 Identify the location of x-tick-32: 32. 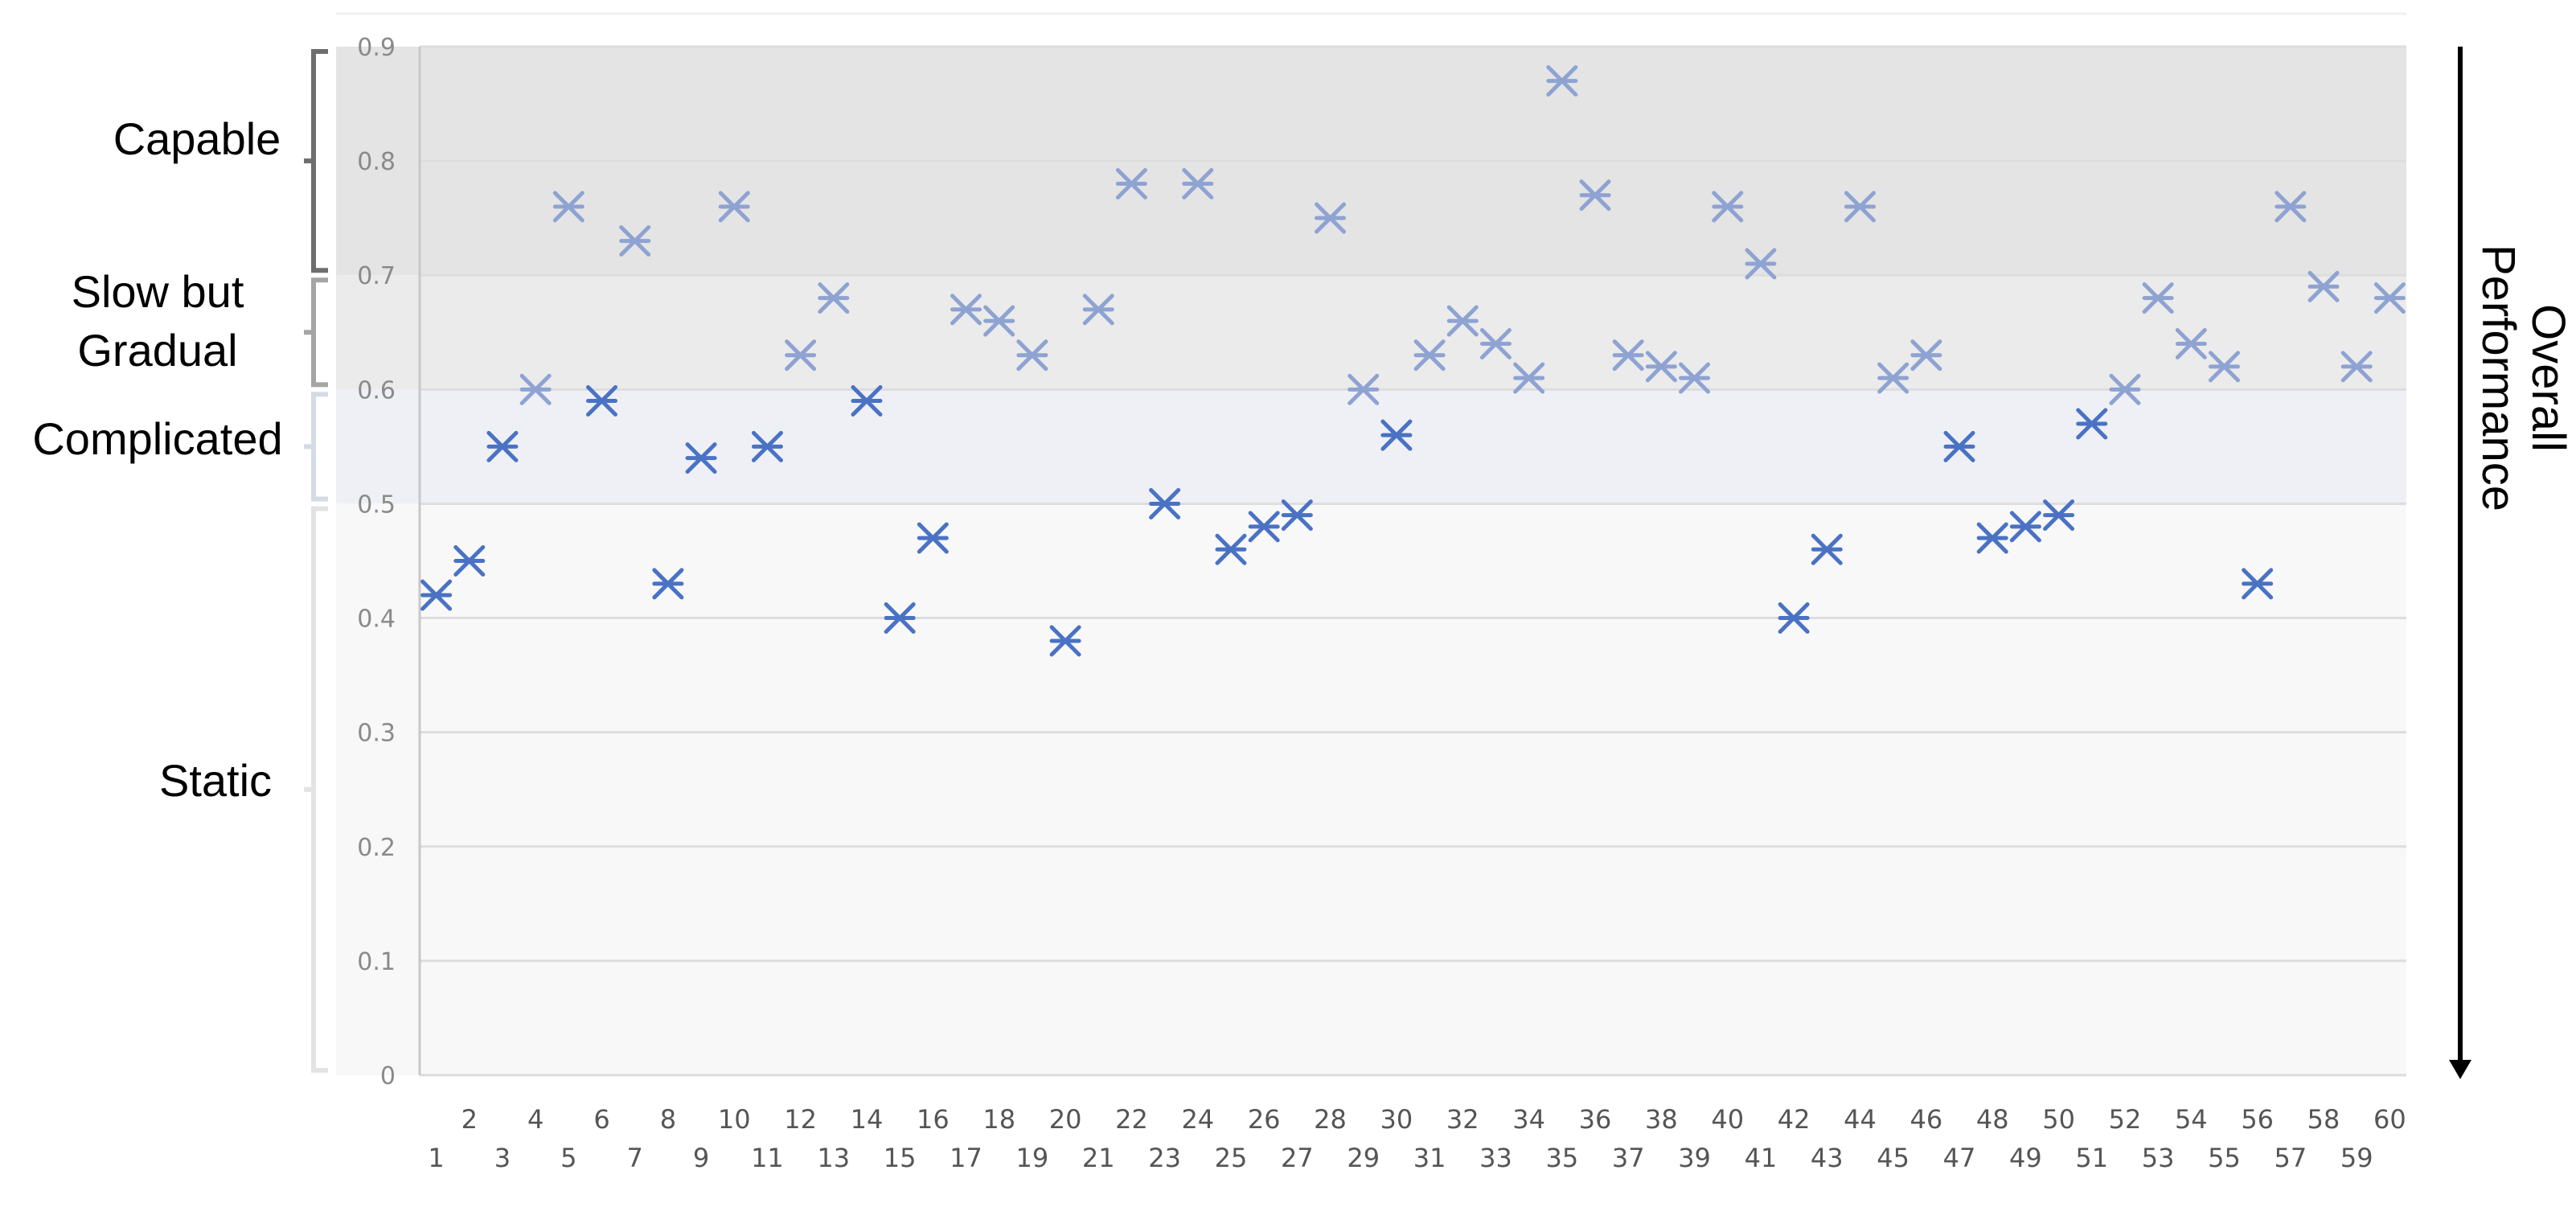
(1462, 1119).